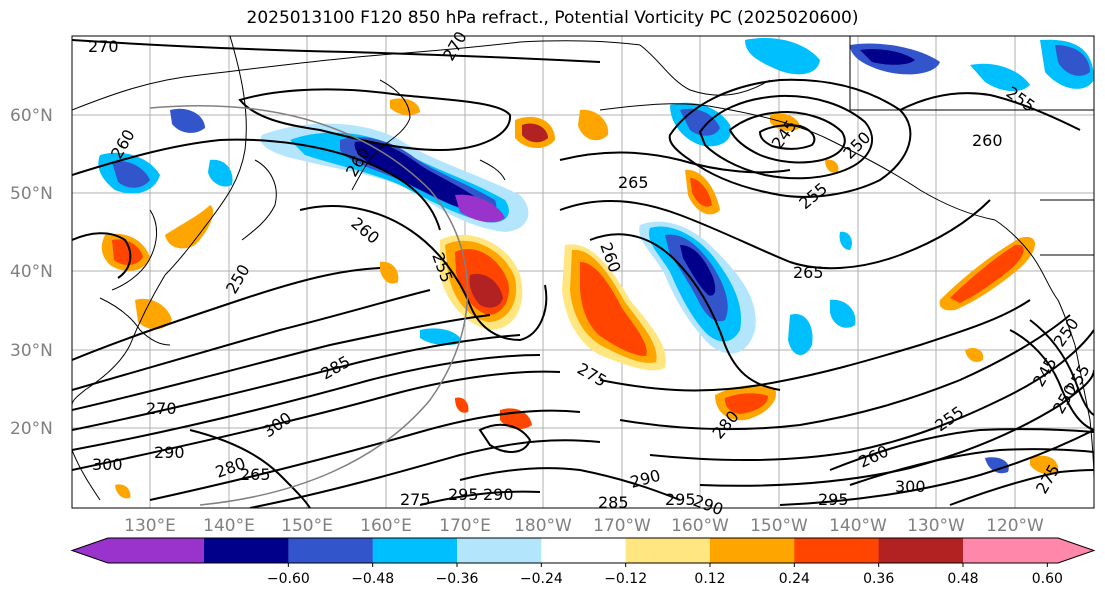 This screenshot has height=601, width=1105. I want to click on lon-label: 170°E, so click(465, 526).